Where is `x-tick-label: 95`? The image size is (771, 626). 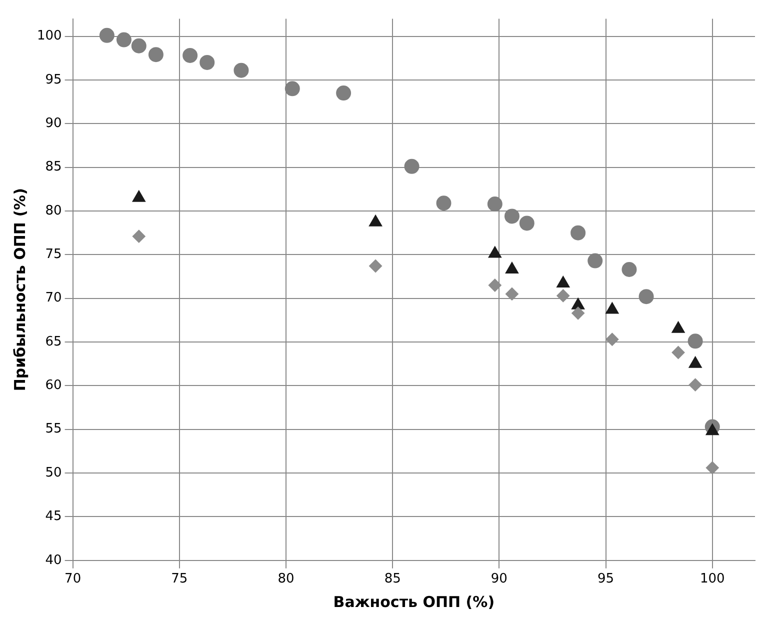
x-tick-label: 95 is located at coordinates (606, 579).